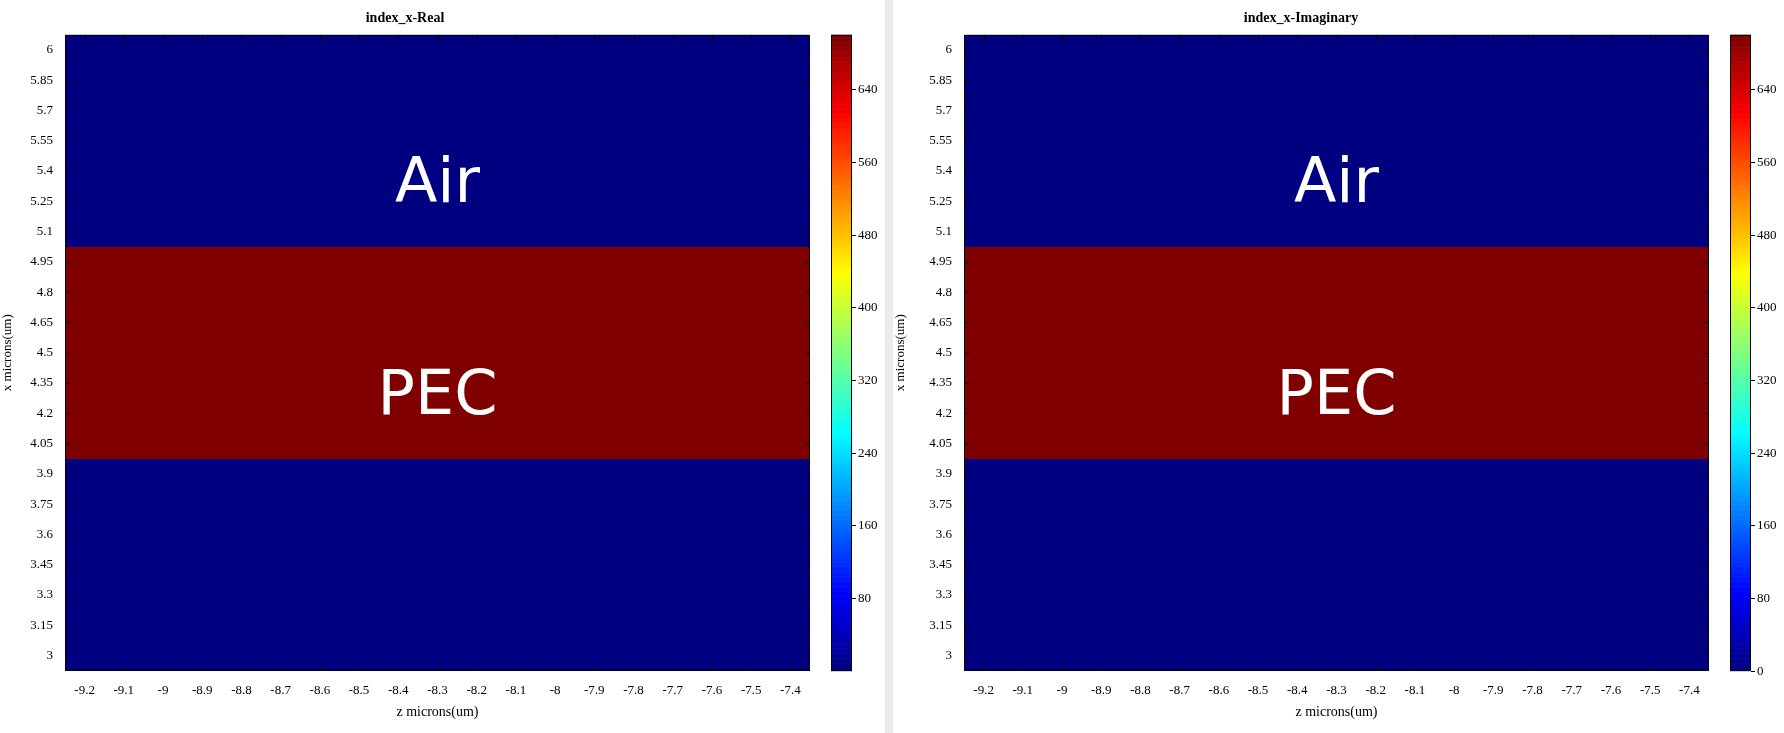 This screenshot has width=1784, height=733. Describe the element at coordinates (1760, 670) in the screenshot. I see `color-bar-label: 0` at that location.